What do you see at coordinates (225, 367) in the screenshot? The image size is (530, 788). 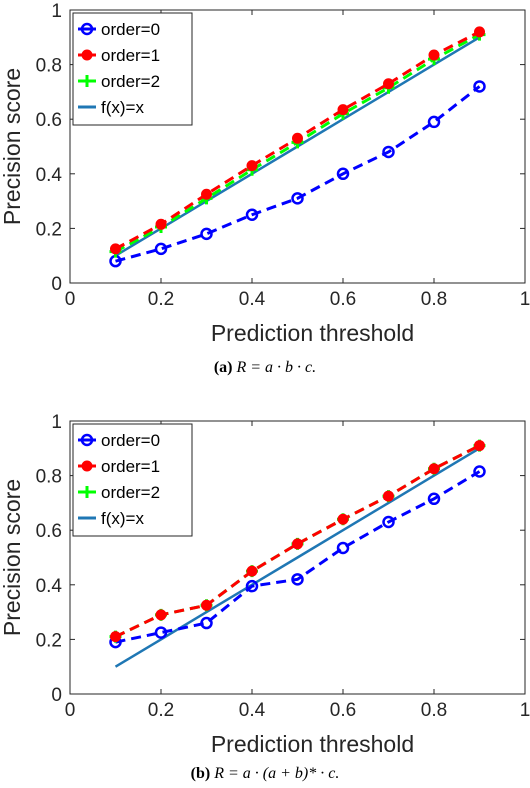 I see `caption-label: (a)` at bounding box center [225, 367].